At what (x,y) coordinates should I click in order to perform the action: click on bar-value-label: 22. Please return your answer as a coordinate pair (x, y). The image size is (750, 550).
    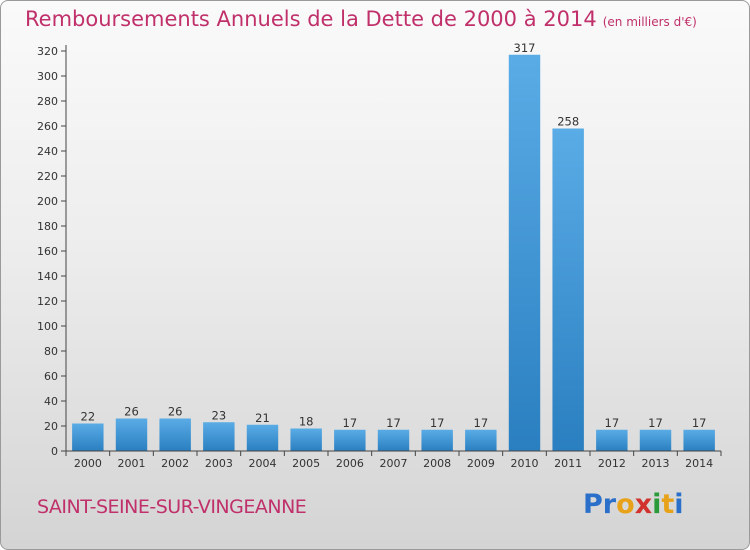
    Looking at the image, I should click on (88, 417).